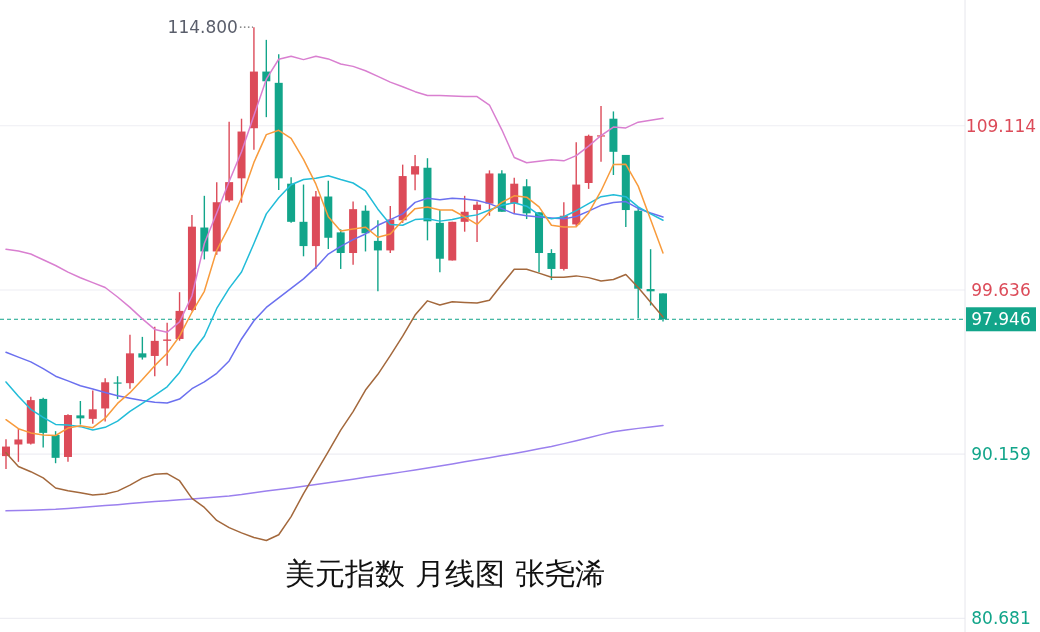 Image resolution: width=1040 pixels, height=632 pixels. I want to click on y-tick-label: 80.681, so click(1001, 618).